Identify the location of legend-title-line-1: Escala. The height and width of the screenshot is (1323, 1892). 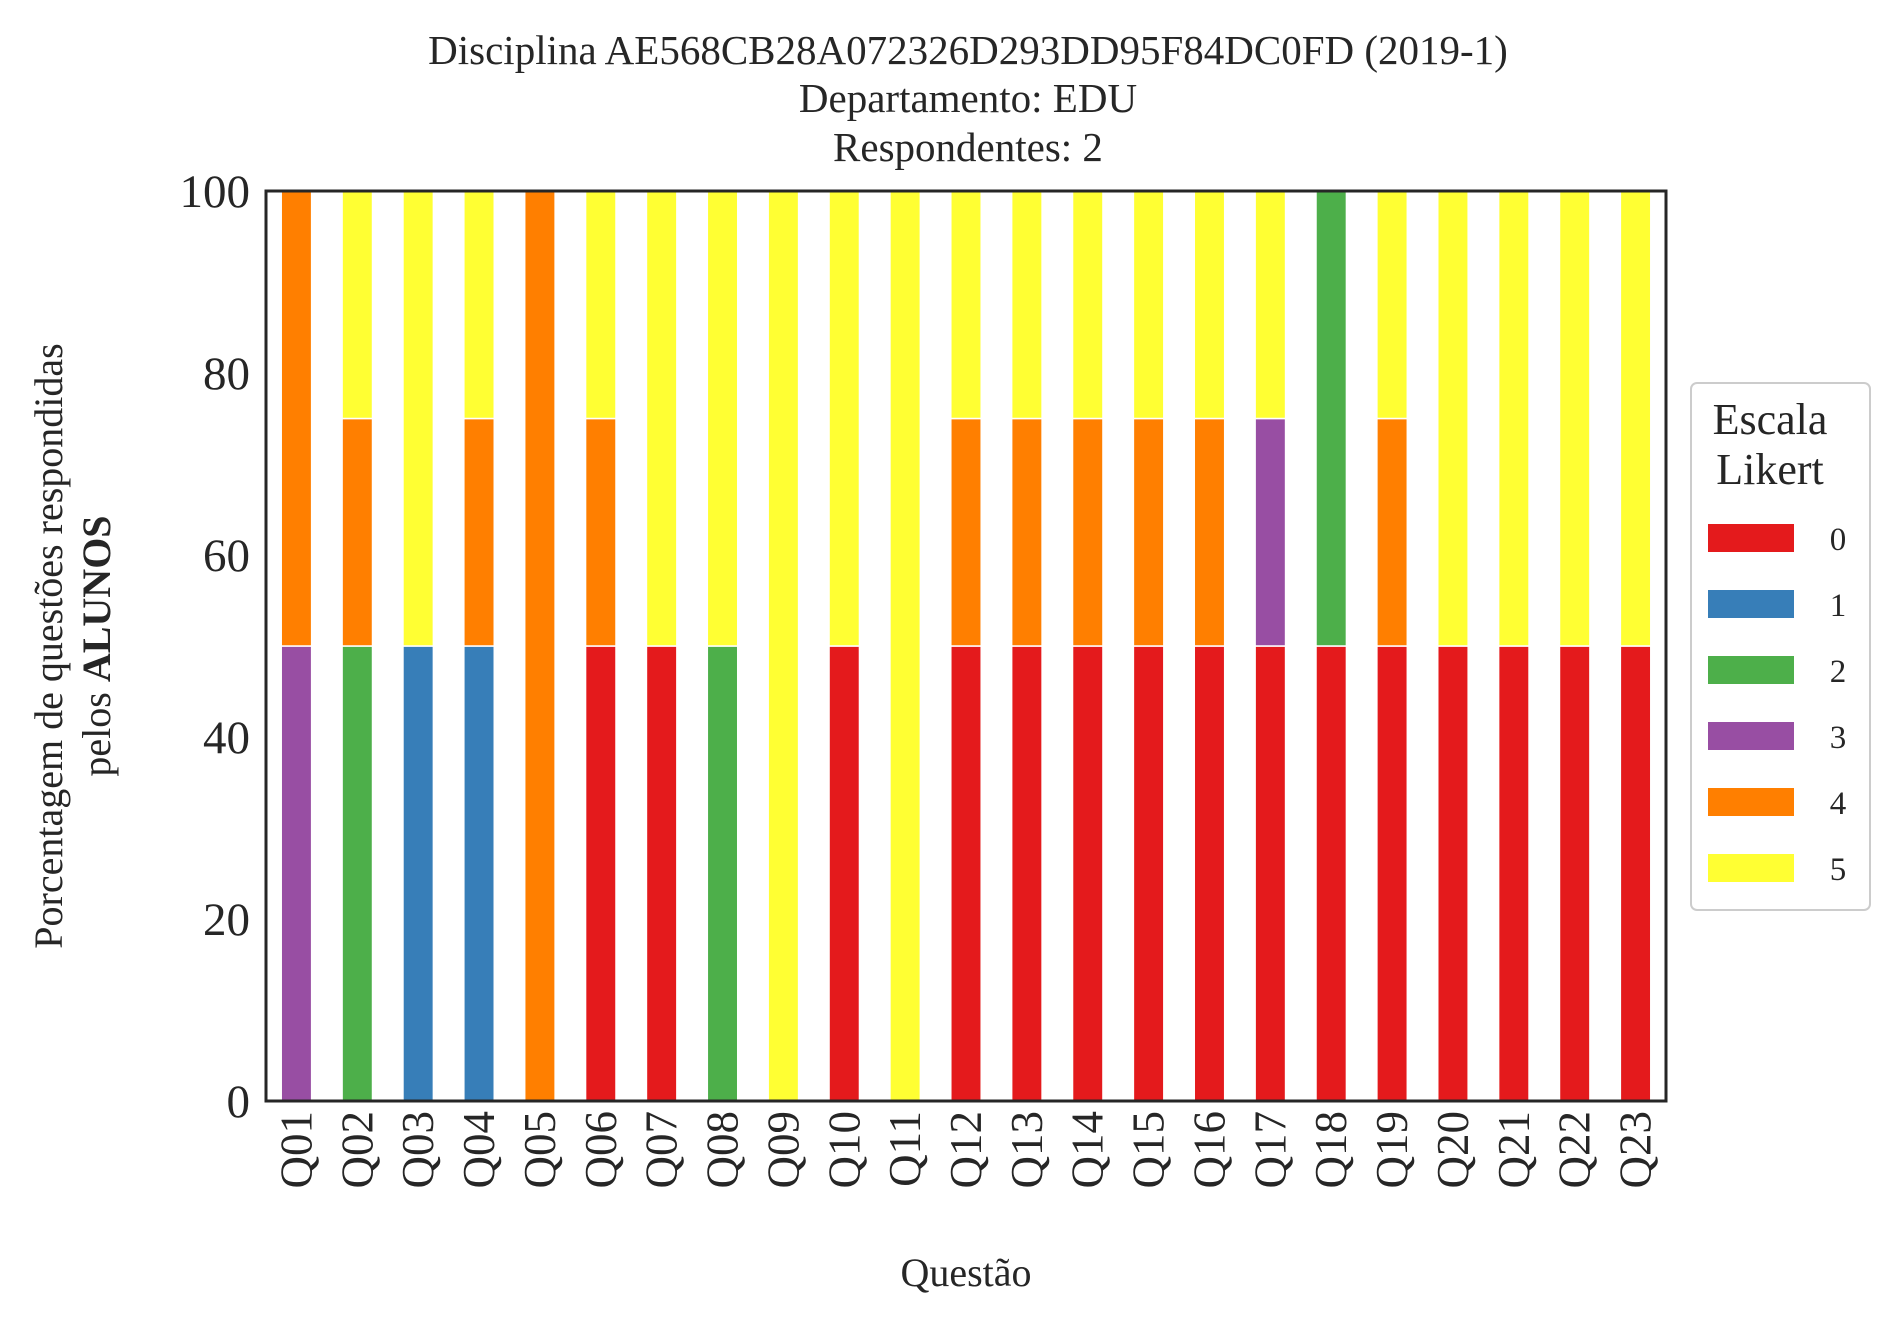
(1770, 419).